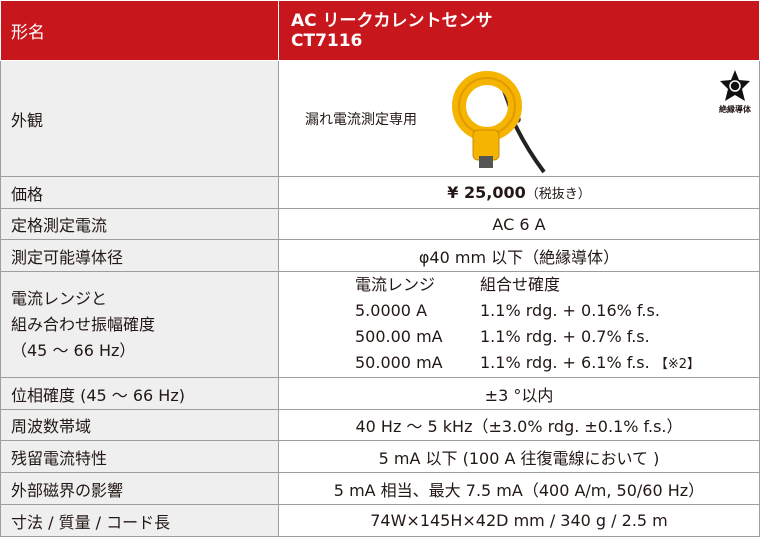 This screenshot has width=760, height=542. I want to click on spec-row: 位相確度 (45 ～ 66 Hz) ±3 °以内, so click(380, 393).